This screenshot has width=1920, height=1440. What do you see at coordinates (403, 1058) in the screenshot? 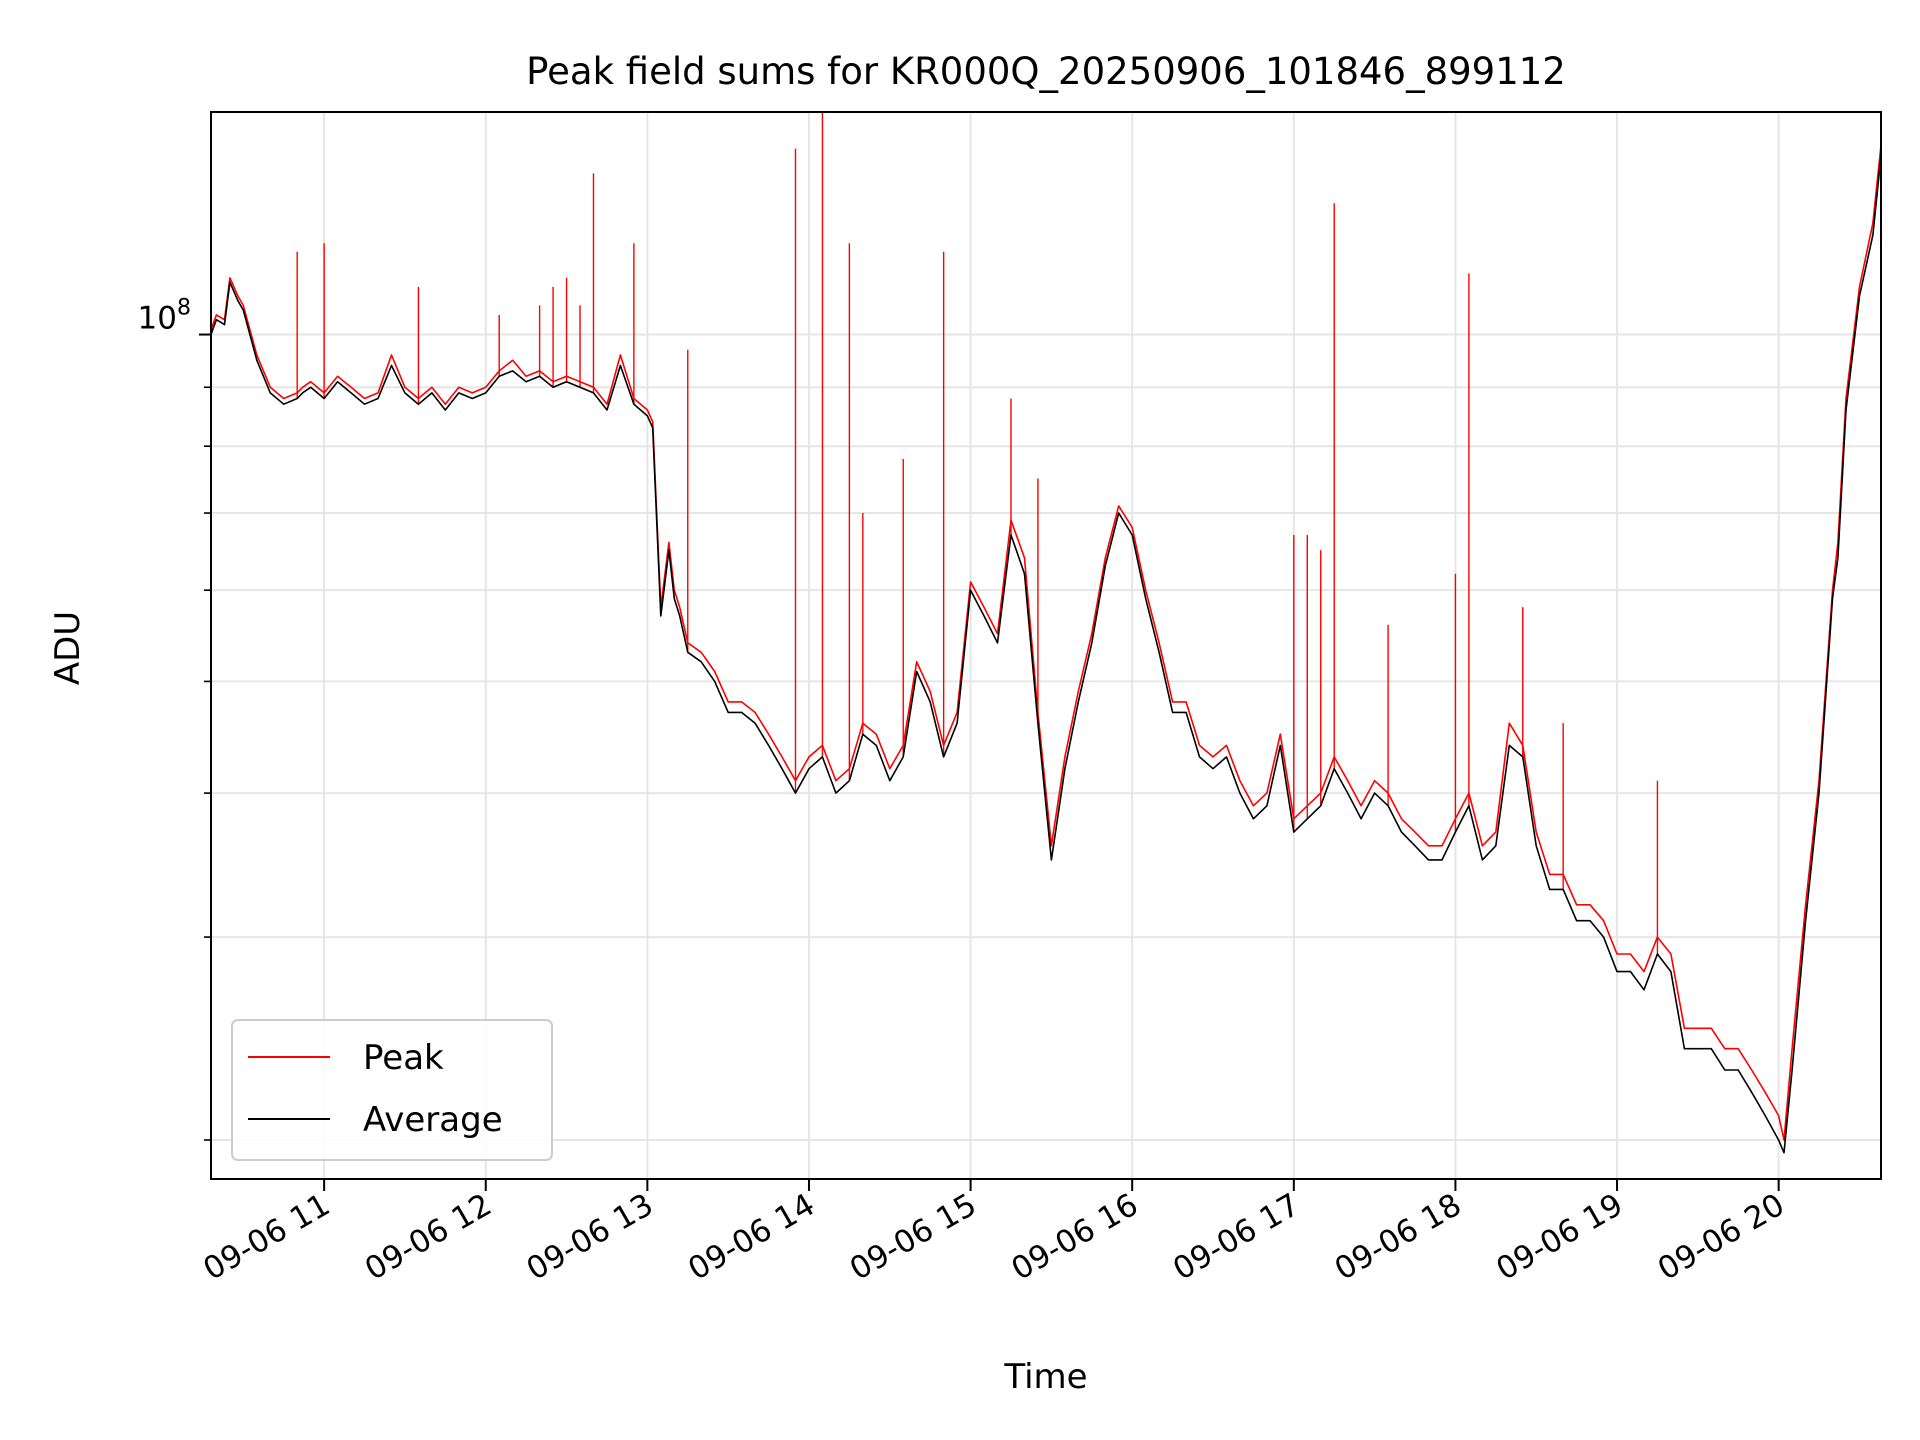
I see `legend-label-peak: Peak` at bounding box center [403, 1058].